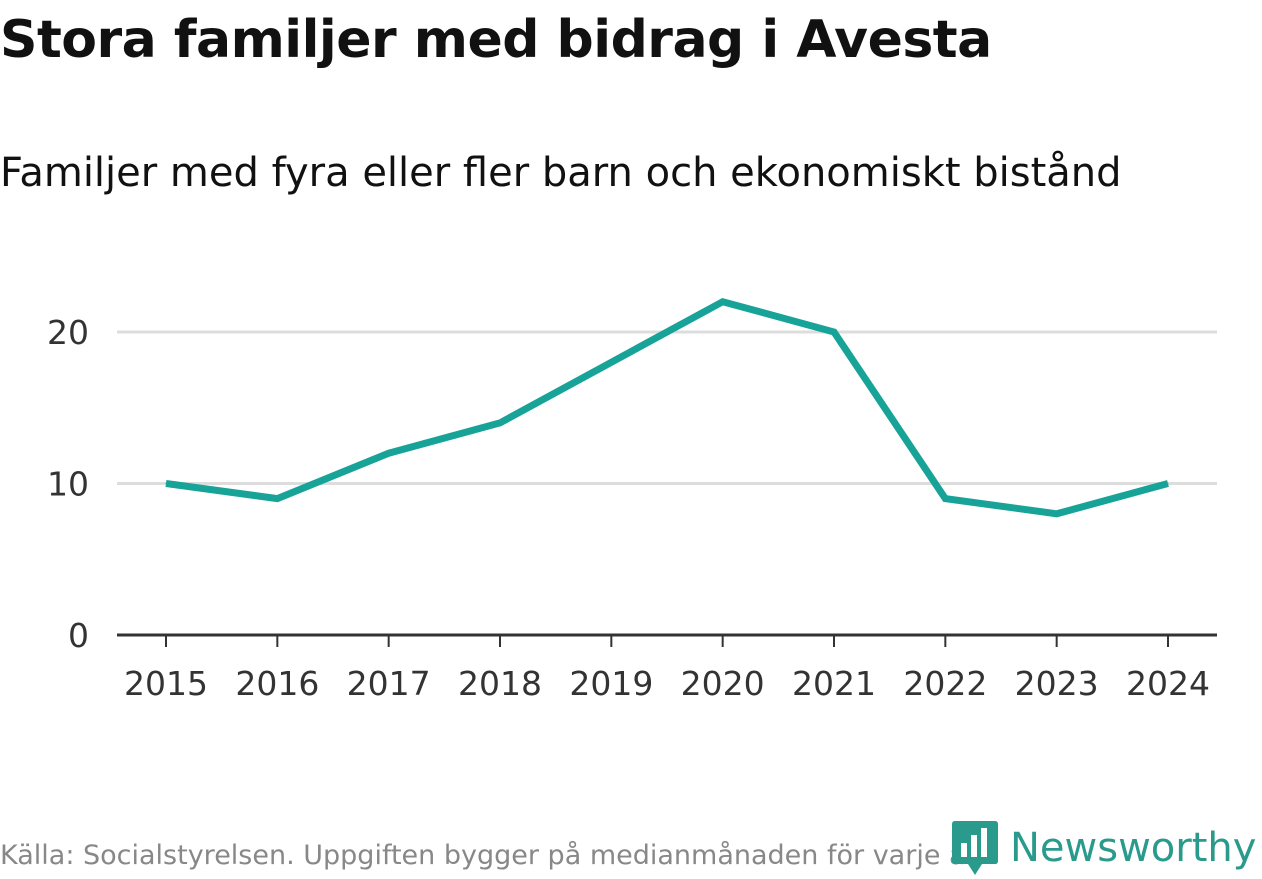  I want to click on brand-logo: Newsworthy, so click(1104, 848).